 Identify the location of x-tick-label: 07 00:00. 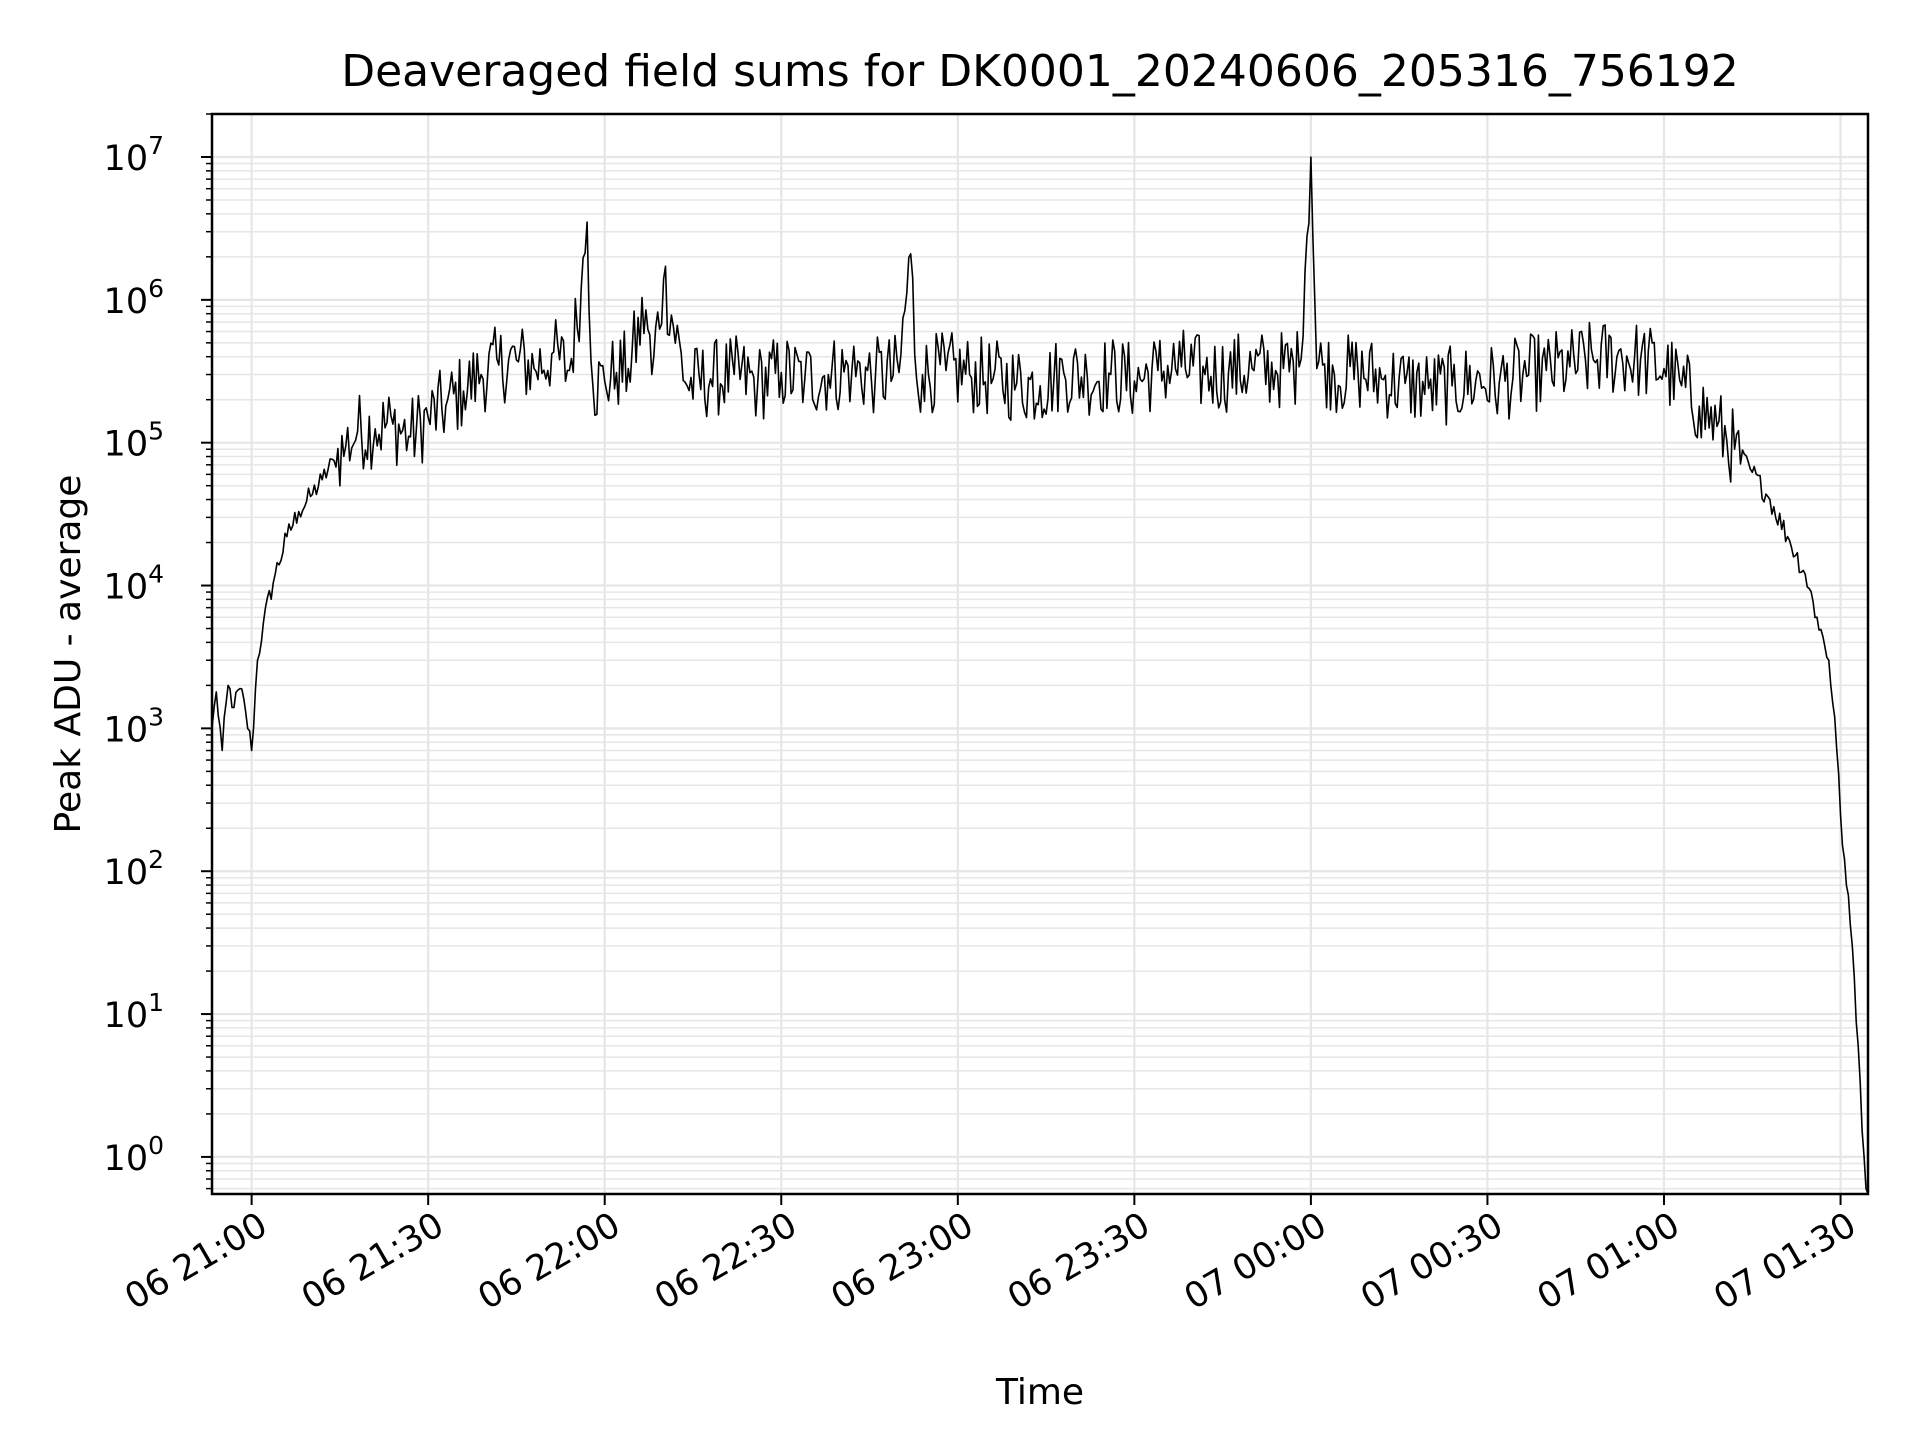
(1256, 1261).